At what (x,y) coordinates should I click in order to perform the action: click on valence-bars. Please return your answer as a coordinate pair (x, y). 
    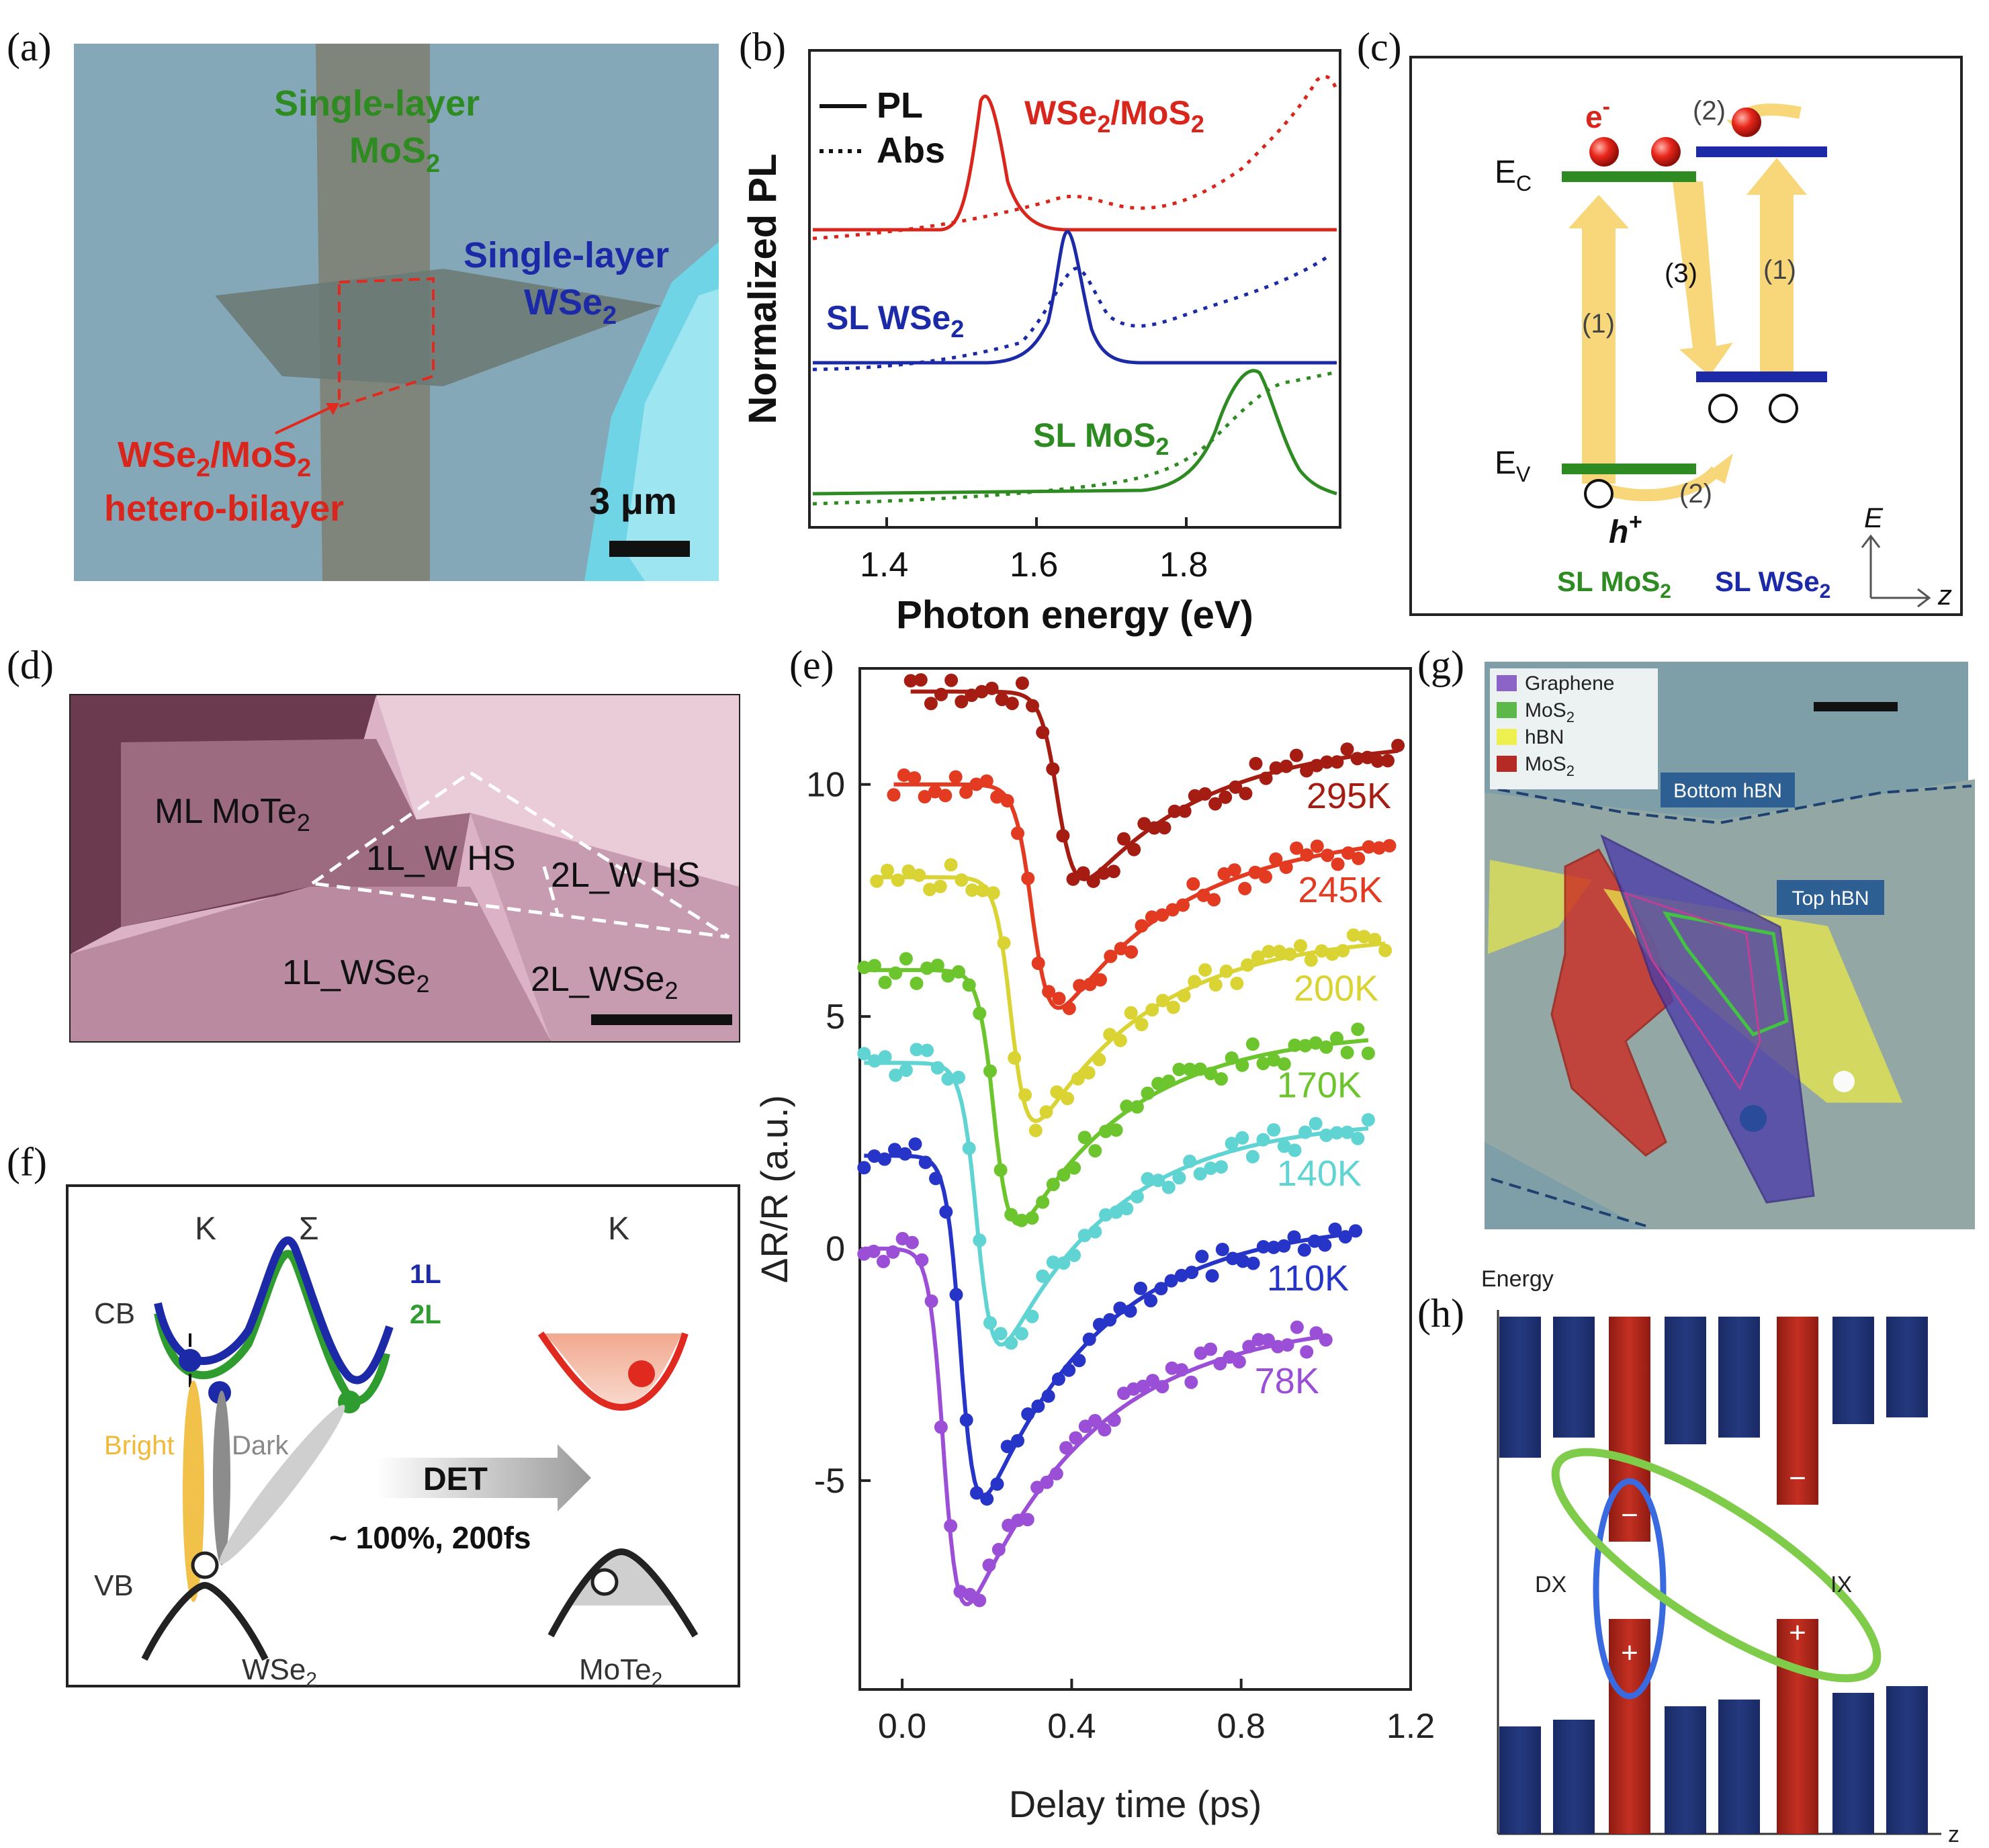
    Looking at the image, I should click on (1713, 1760).